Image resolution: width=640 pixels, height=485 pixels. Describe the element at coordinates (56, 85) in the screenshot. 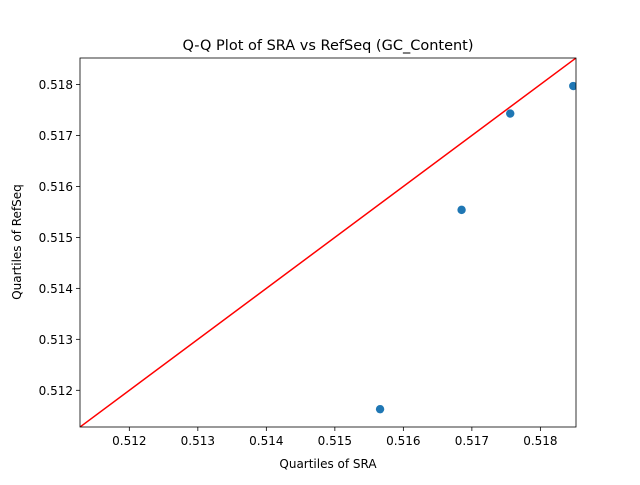

I see `y-tick-label: 0.518` at that location.